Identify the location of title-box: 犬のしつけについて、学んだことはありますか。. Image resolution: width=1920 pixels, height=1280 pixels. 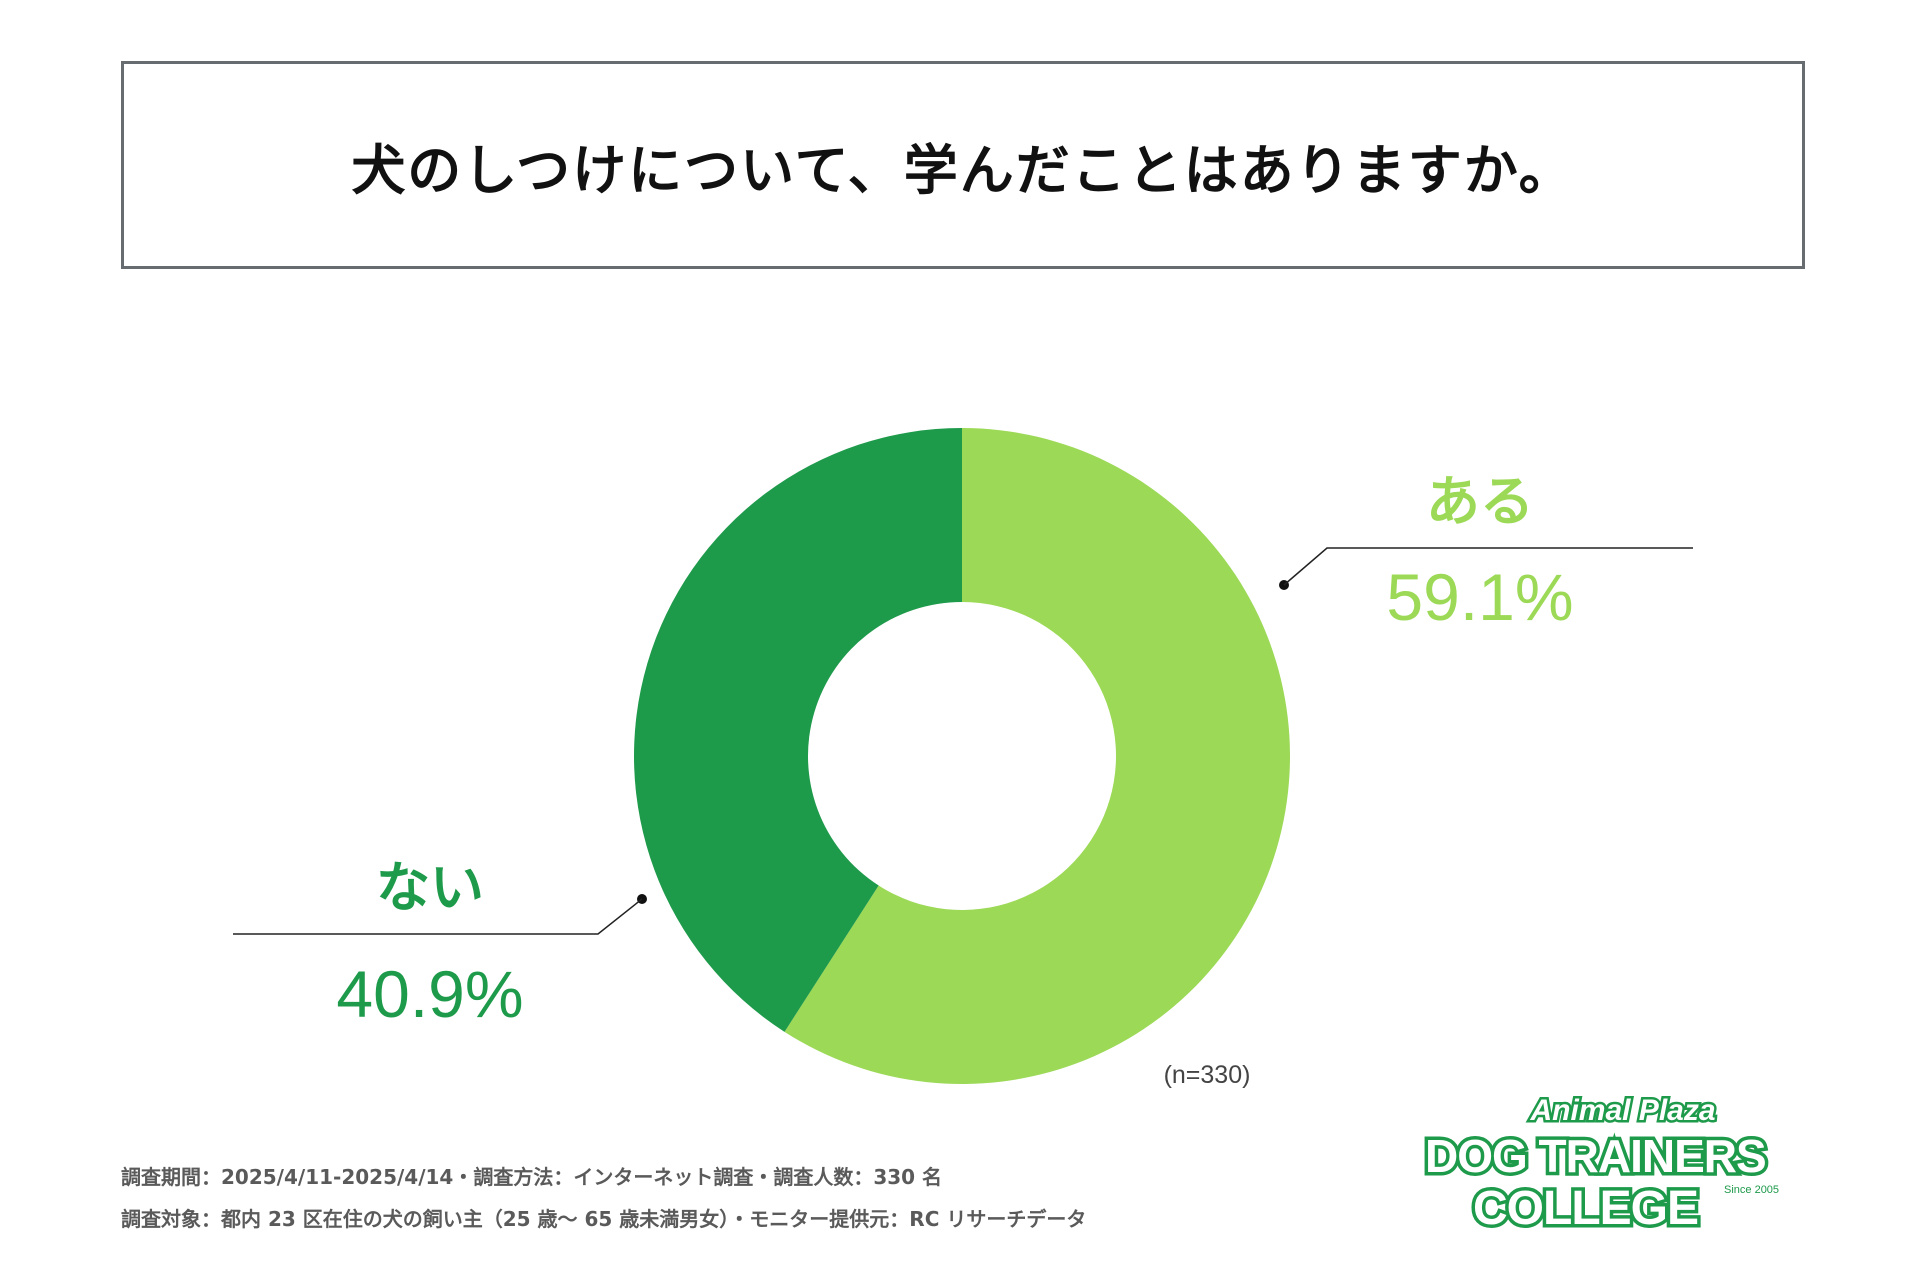
(963, 165).